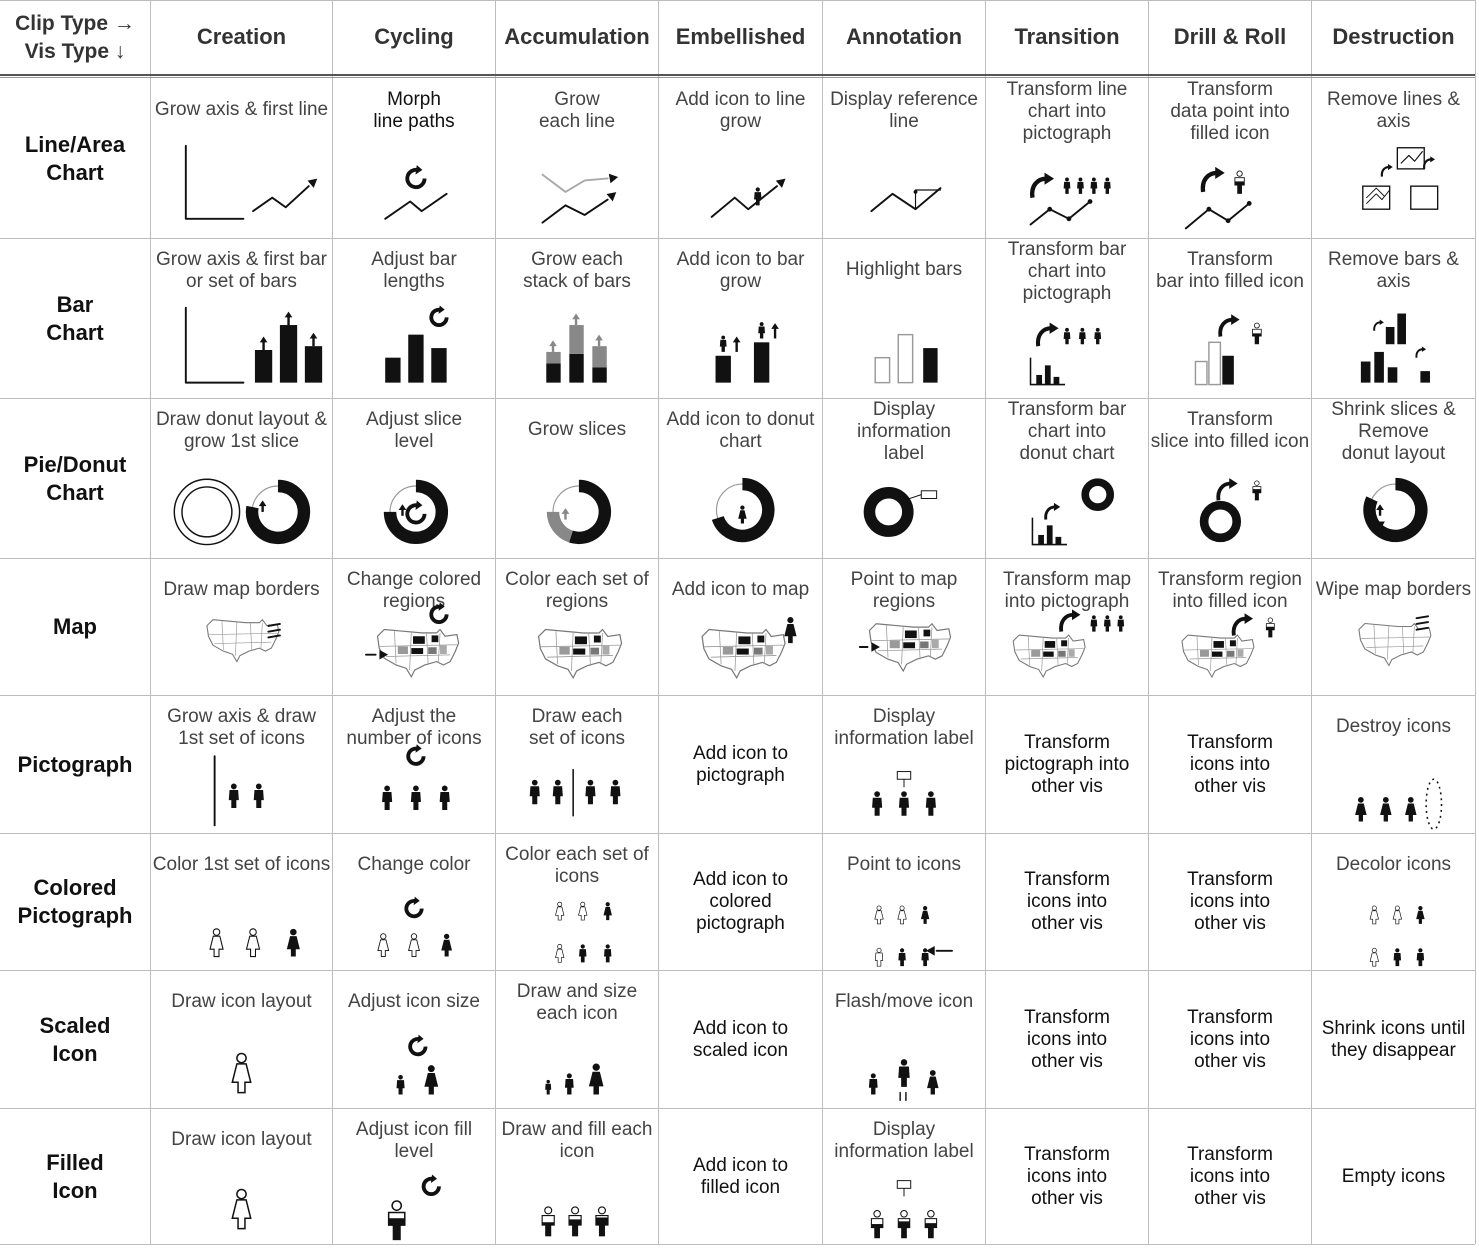 This screenshot has height=1248, width=1479. What do you see at coordinates (1067, 627) in the screenshot?
I see `cell-map-transition: Transform map into pictograph` at bounding box center [1067, 627].